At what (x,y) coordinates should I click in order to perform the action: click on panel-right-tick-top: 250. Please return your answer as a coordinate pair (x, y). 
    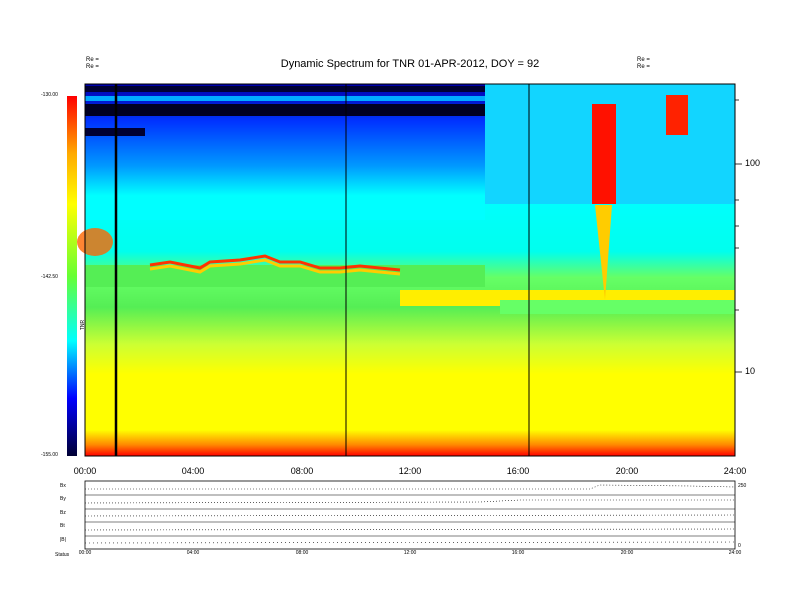
    Looking at the image, I should click on (742, 486).